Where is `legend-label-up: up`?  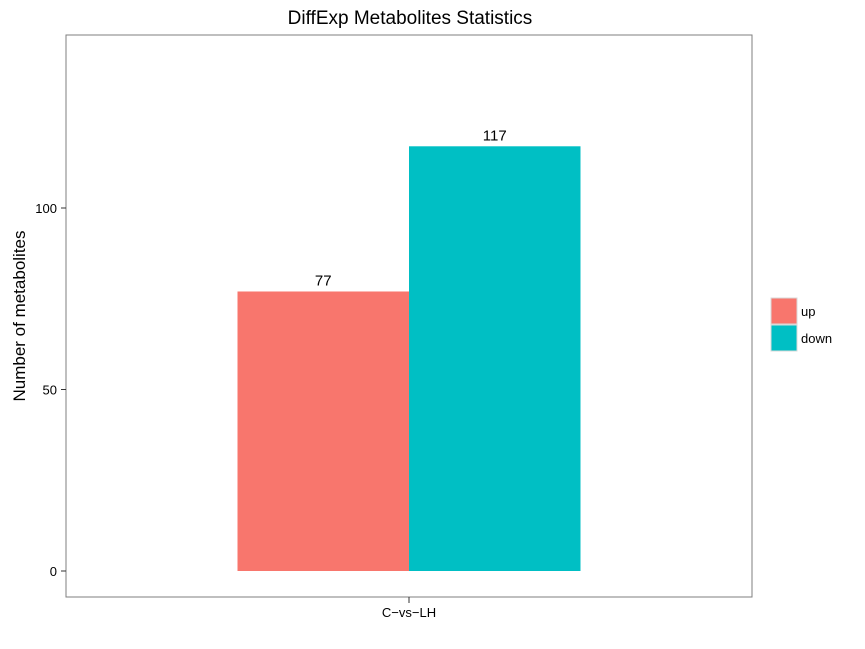 legend-label-up: up is located at coordinates (808, 311).